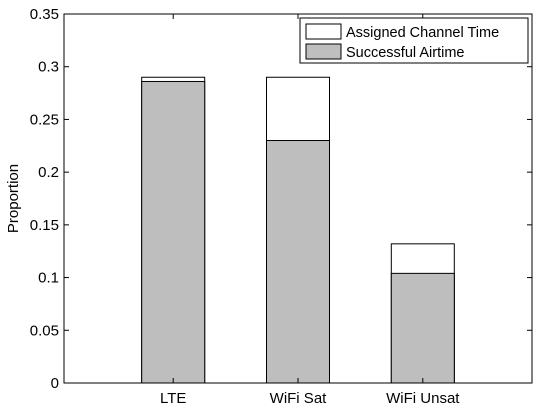 This screenshot has width=540, height=406. What do you see at coordinates (405, 53) in the screenshot?
I see `legend-label: Successful Airtime` at bounding box center [405, 53].